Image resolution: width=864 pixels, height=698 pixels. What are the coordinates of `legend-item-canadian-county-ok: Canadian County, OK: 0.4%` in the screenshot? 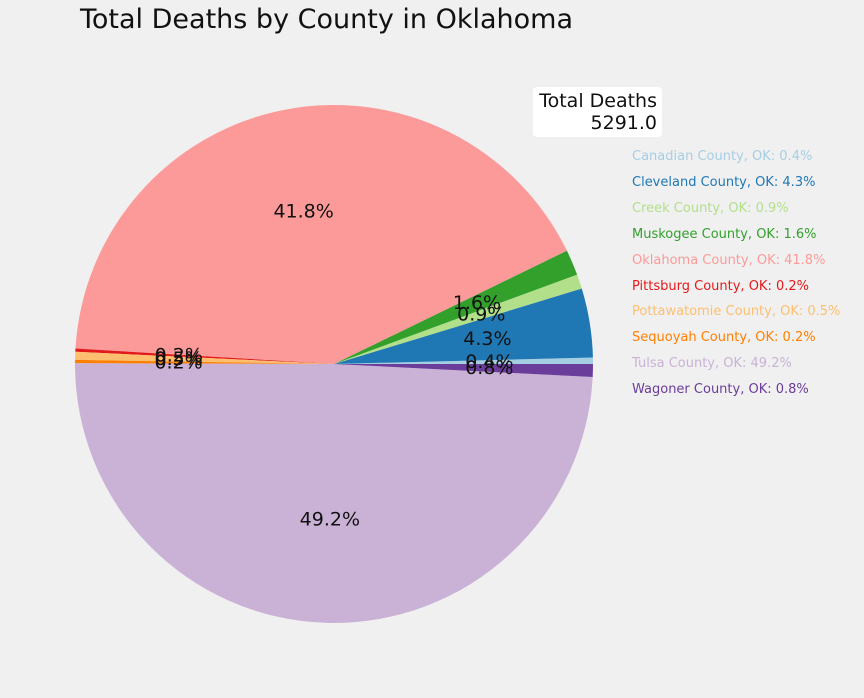 It's located at (722, 156).